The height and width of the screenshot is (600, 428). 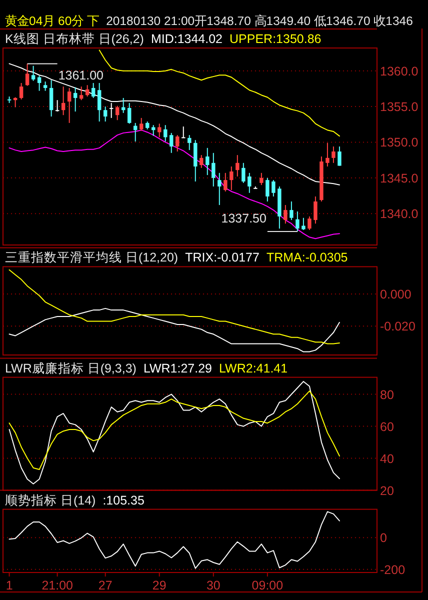 I want to click on y-tick-label: 40, so click(x=387, y=459).